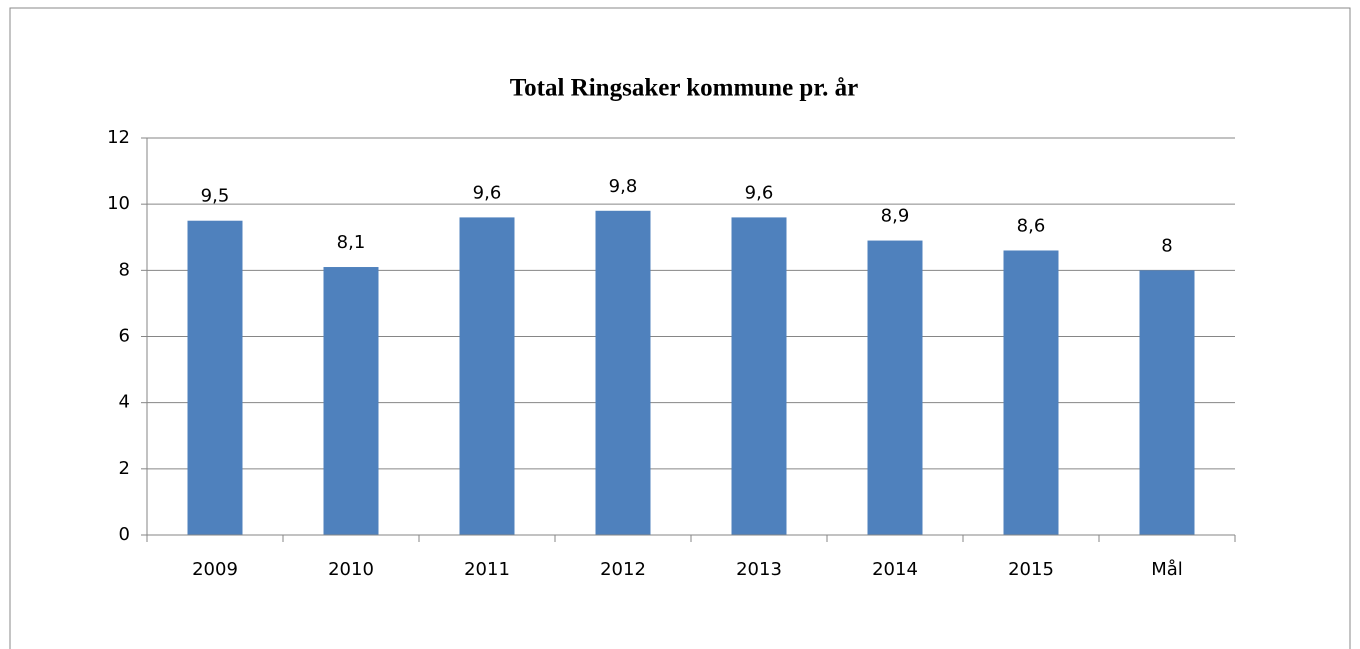 This screenshot has width=1360, height=649. I want to click on y-tick-label: 12, so click(118, 137).